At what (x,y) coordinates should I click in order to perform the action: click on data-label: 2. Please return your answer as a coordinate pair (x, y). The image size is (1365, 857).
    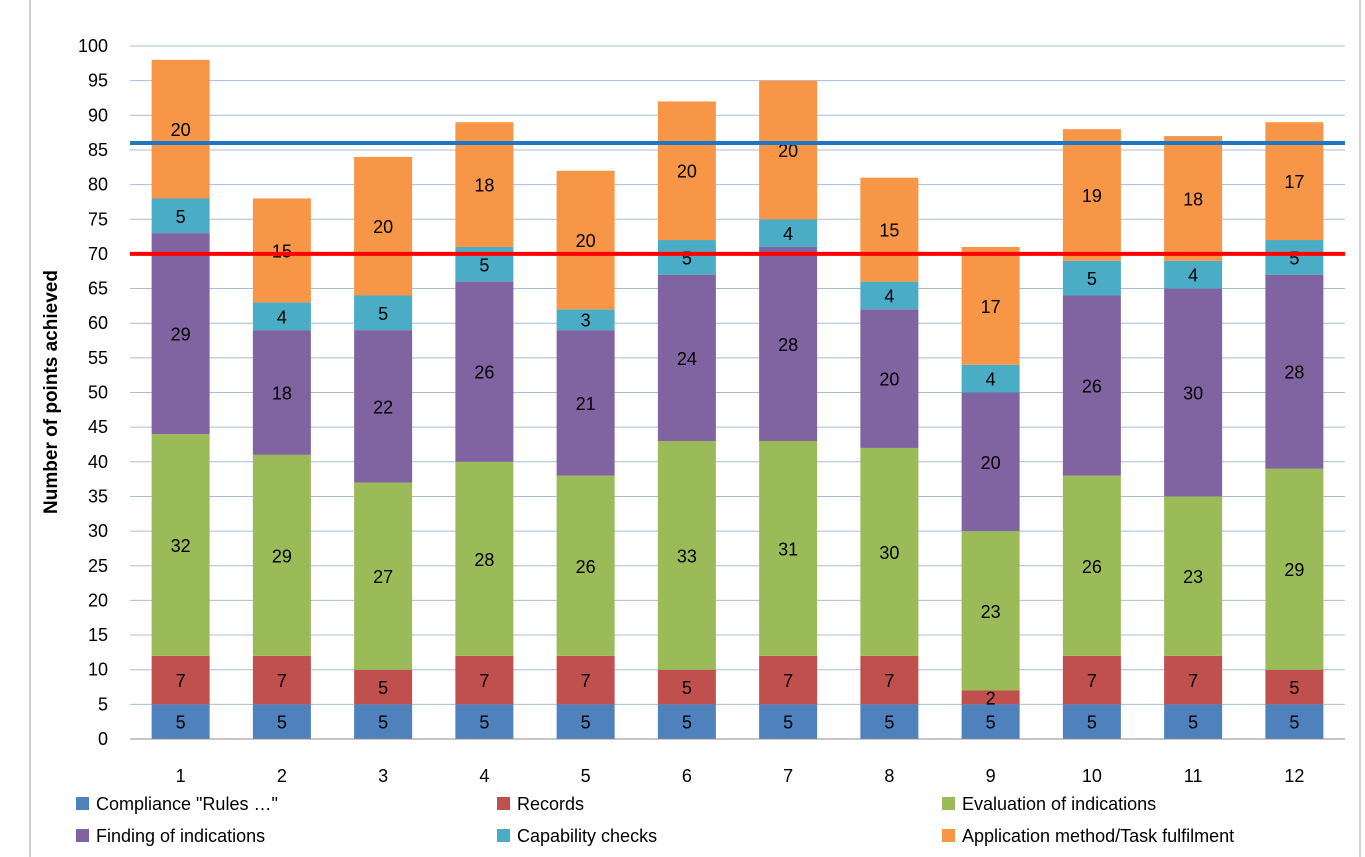
    Looking at the image, I should click on (991, 698).